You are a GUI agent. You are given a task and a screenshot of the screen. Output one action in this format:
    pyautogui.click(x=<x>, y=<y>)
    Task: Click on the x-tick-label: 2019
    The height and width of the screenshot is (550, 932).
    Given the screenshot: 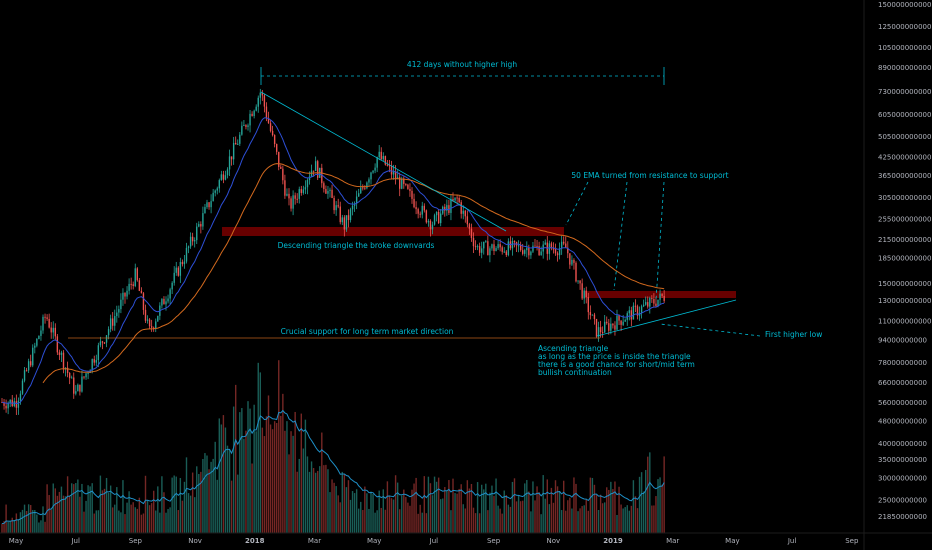 What is the action you would take?
    pyautogui.click(x=613, y=541)
    